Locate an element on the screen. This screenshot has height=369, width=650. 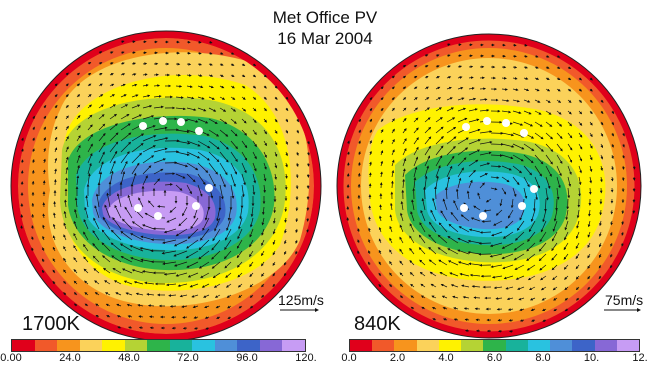
colorbar-swatch is located at coordinates (271, 345).